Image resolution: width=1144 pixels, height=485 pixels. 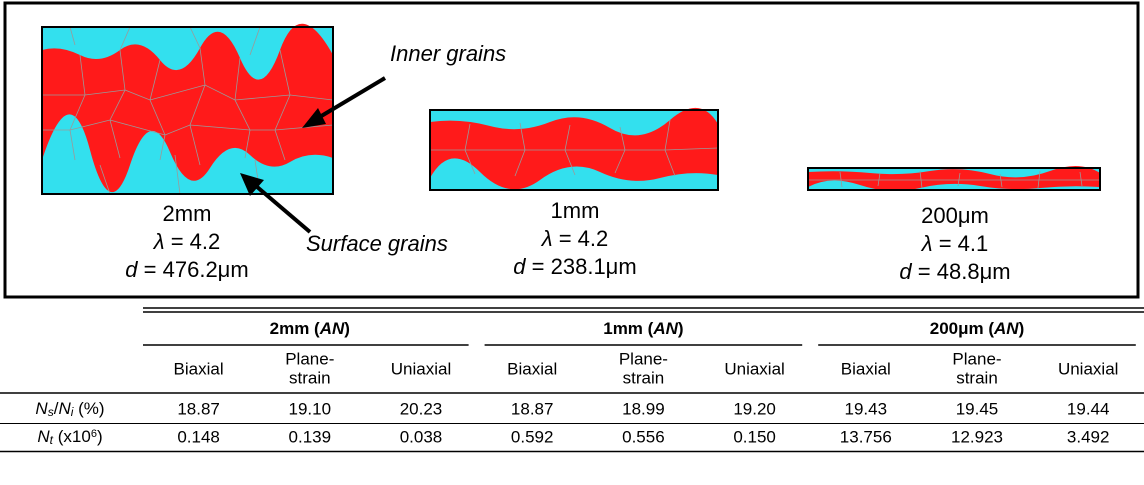 I want to click on specimen-parameter: d = 476.2μm, so click(x=186, y=269).